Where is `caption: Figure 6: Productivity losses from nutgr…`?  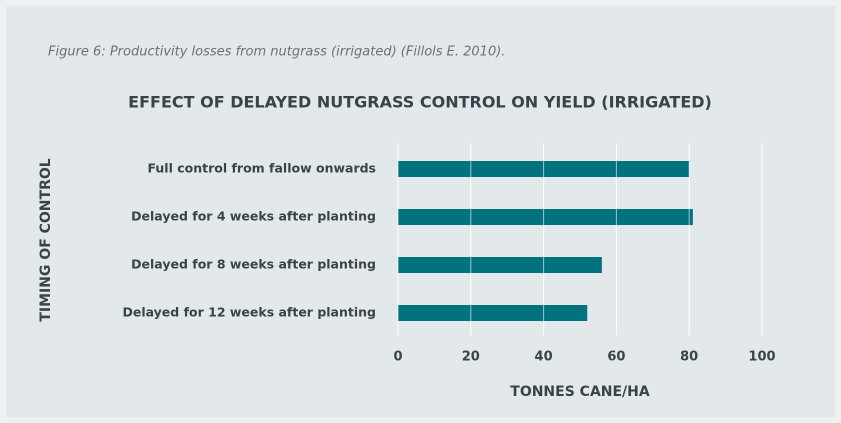 caption: Figure 6: Productivity losses from nutgr… is located at coordinates (276, 52).